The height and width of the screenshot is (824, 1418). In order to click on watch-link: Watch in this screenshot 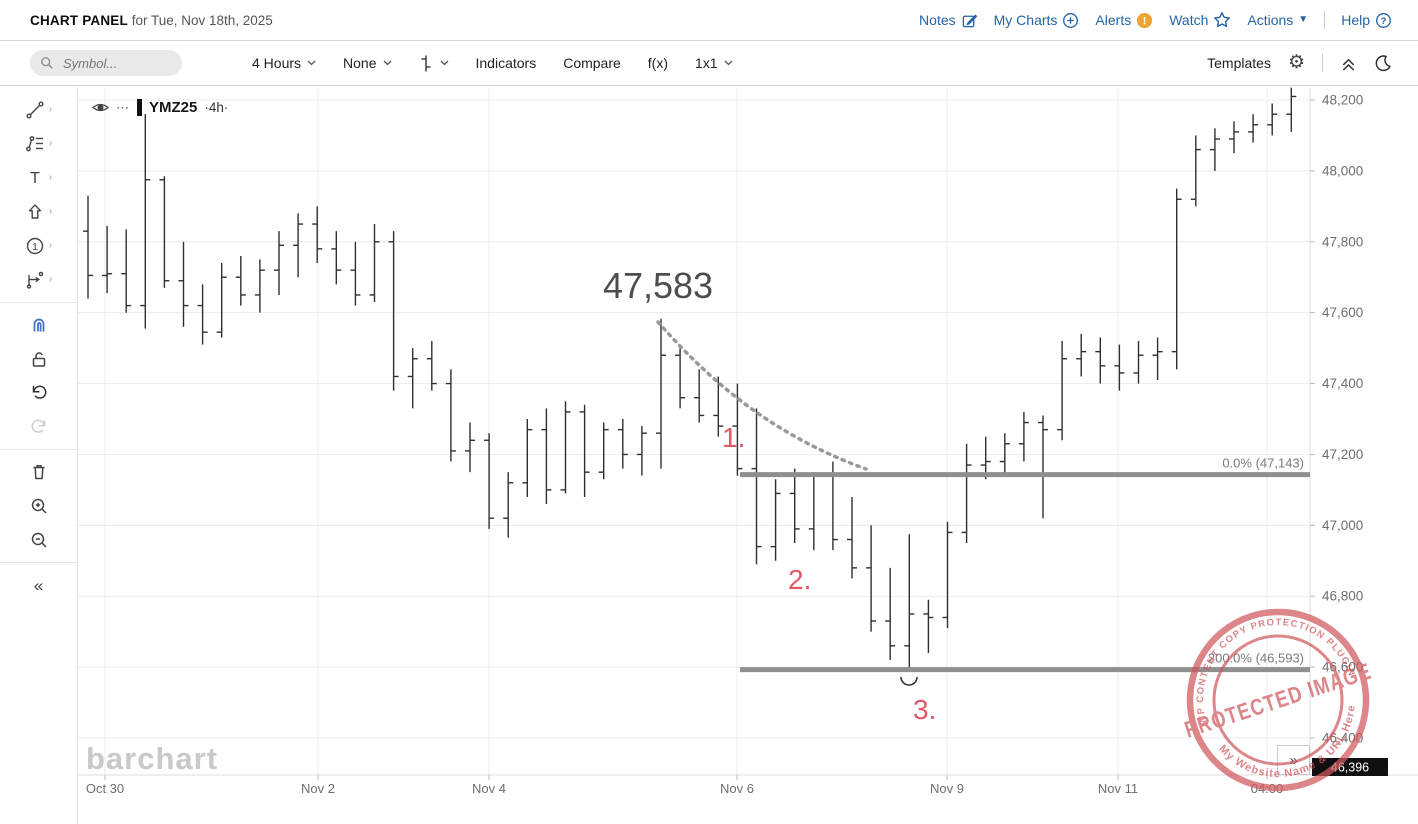, I will do `click(1200, 20)`.